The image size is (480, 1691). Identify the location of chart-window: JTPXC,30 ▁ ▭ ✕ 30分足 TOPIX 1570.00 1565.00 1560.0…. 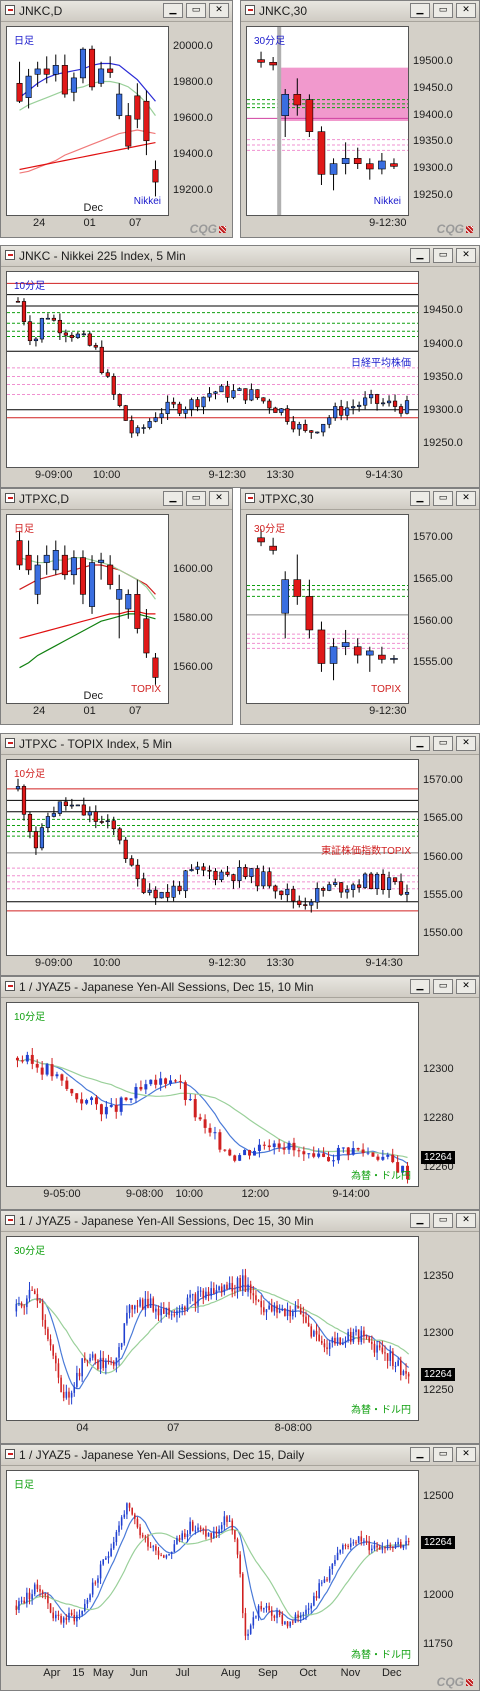
(360, 606).